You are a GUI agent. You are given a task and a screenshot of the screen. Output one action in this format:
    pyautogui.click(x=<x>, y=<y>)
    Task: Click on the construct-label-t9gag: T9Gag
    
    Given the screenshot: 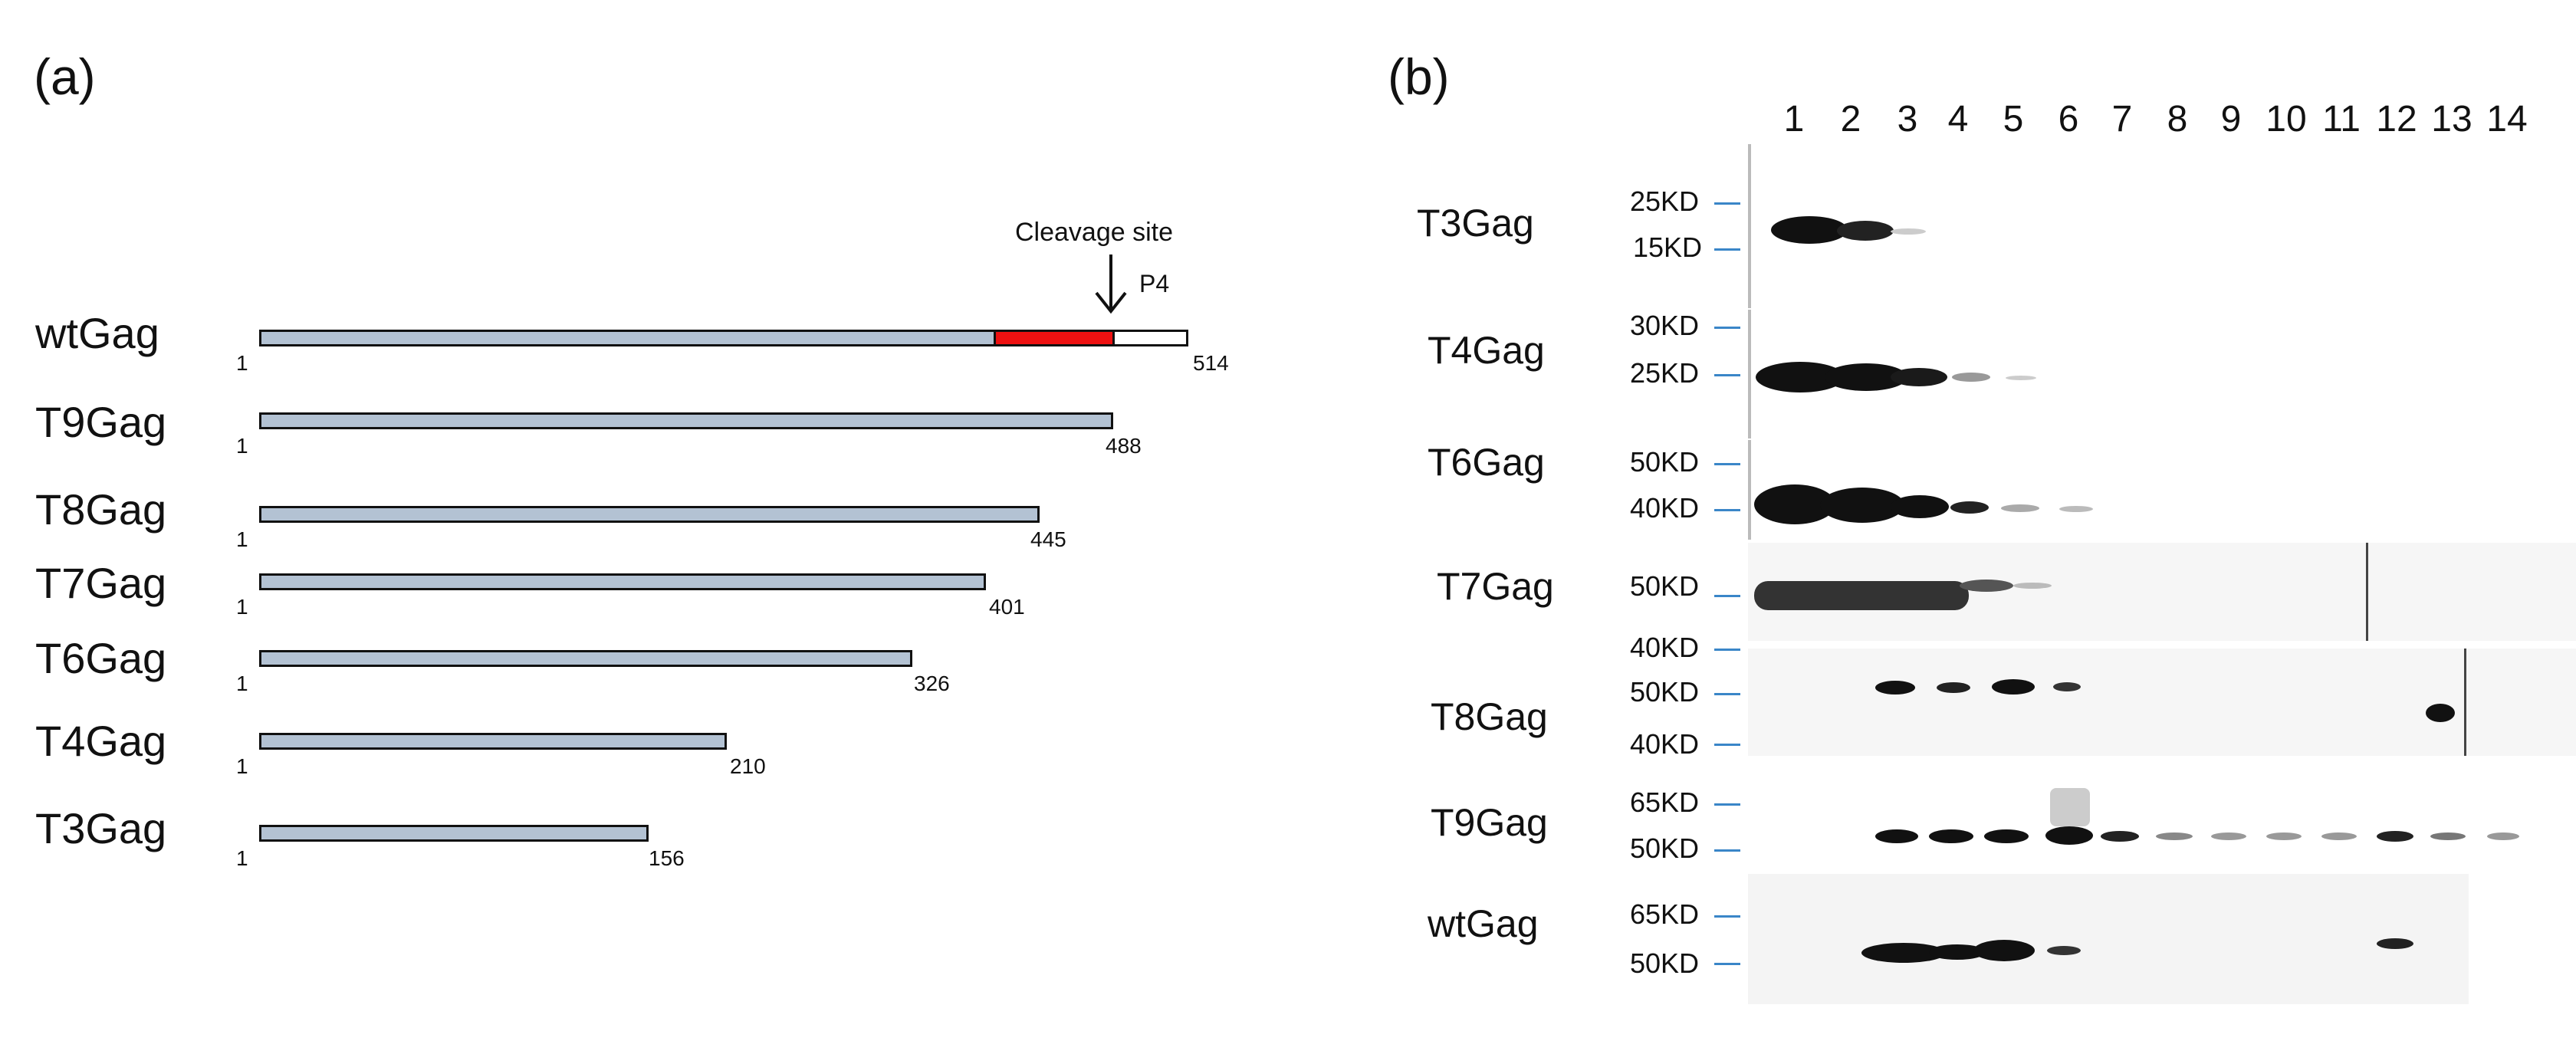 What is the action you would take?
    pyautogui.click(x=101, y=422)
    